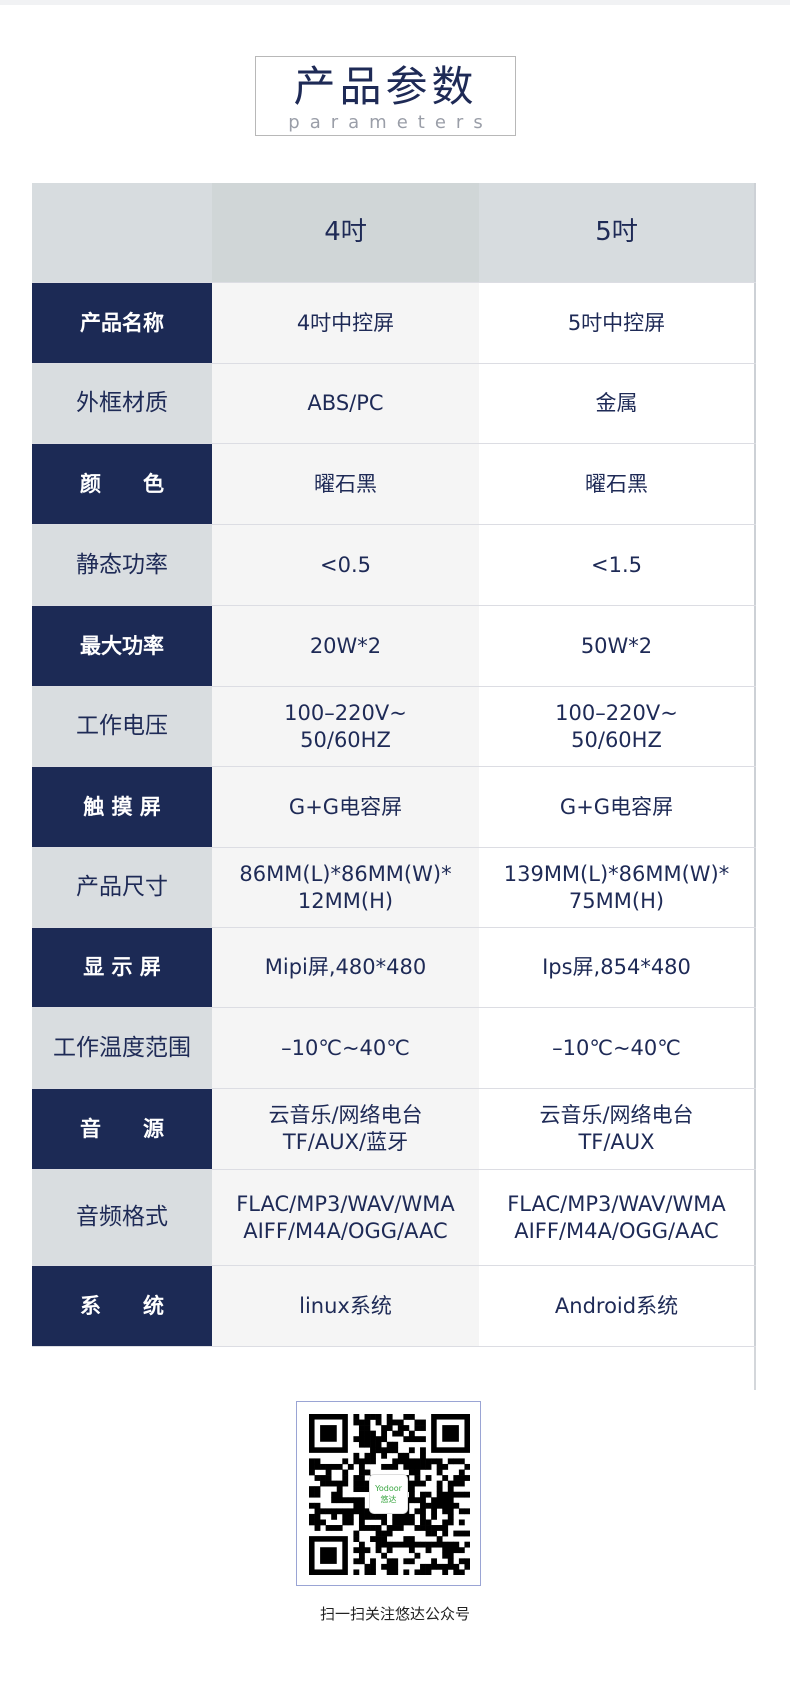  Describe the element at coordinates (122, 565) in the screenshot. I see `row-label: 静态功率` at that location.